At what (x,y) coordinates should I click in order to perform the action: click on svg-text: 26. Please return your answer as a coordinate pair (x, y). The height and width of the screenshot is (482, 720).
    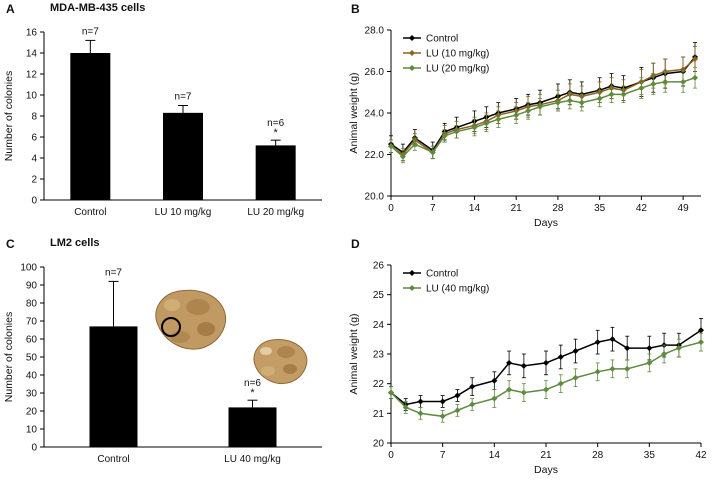
    Looking at the image, I should click on (379, 266).